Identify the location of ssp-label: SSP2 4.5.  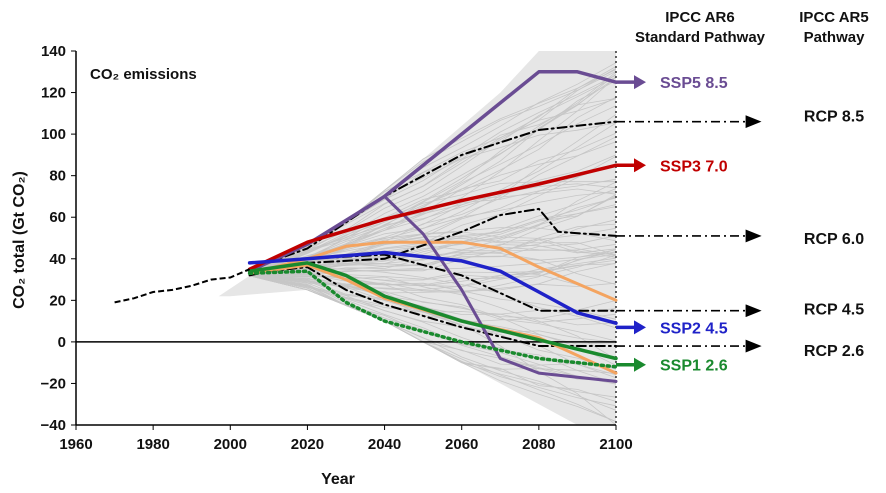
(694, 328).